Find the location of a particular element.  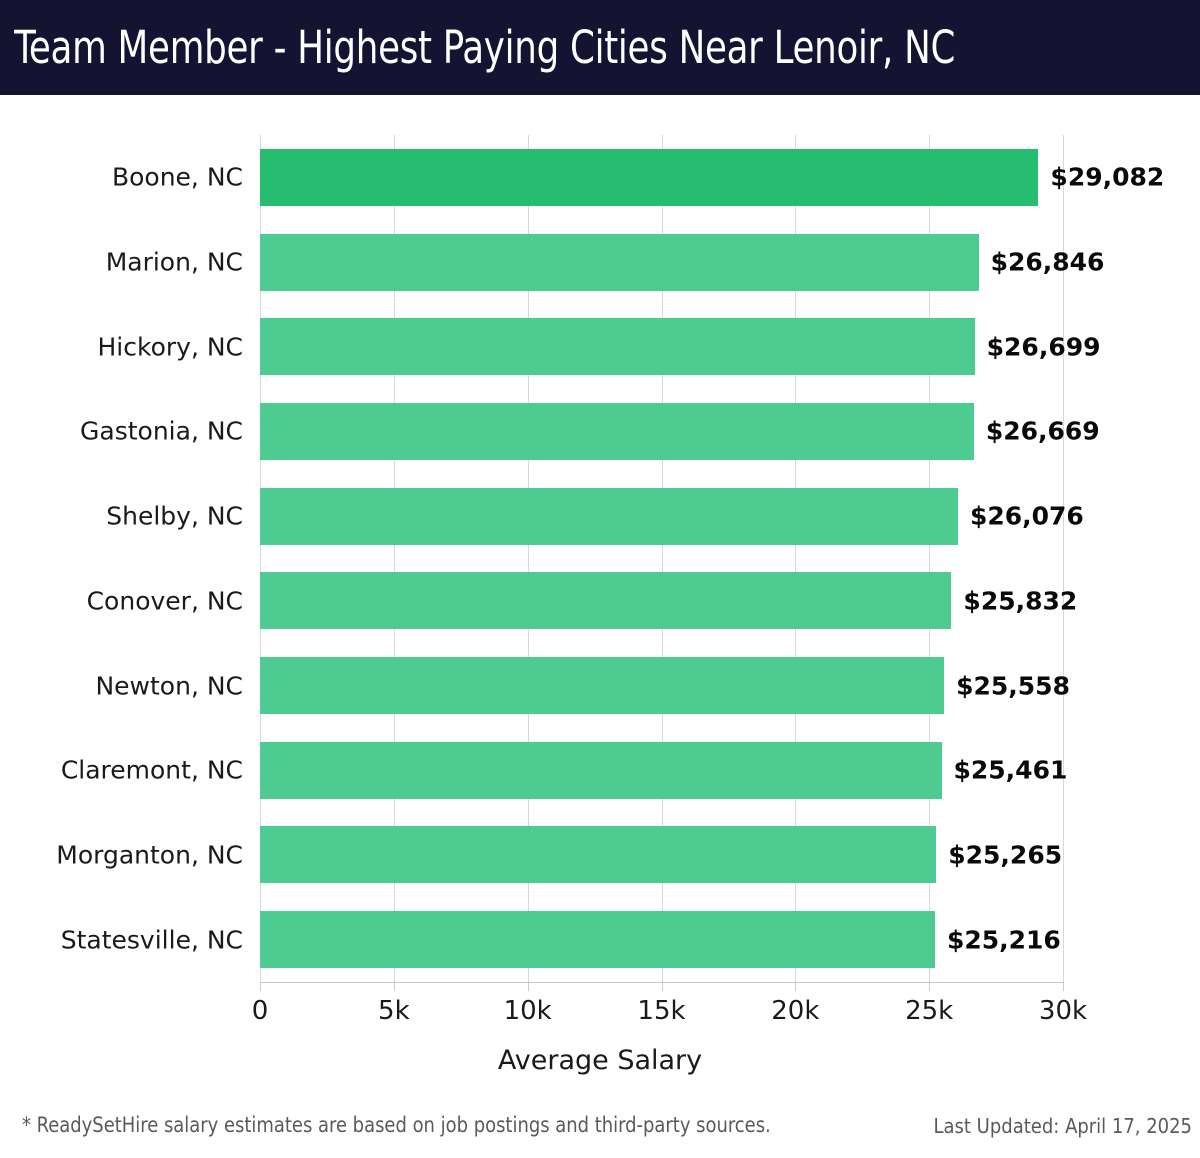

bar-row: Statesville, NC $25,216 is located at coordinates (600, 940).